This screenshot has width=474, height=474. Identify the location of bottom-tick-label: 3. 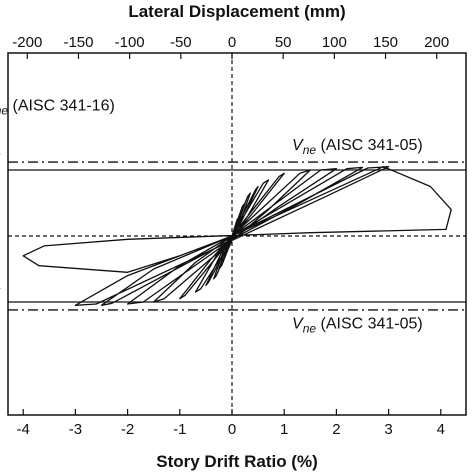
(388, 429).